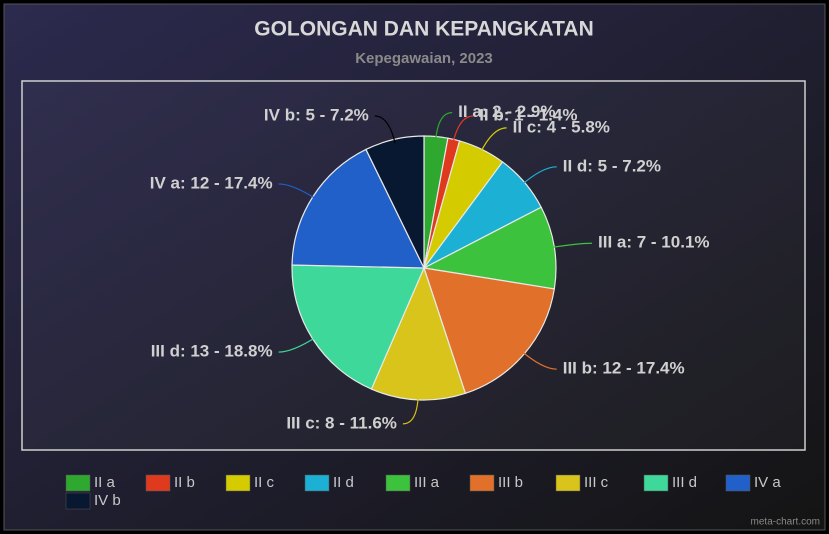  What do you see at coordinates (343, 482) in the screenshot?
I see `legend-label: II d` at bounding box center [343, 482].